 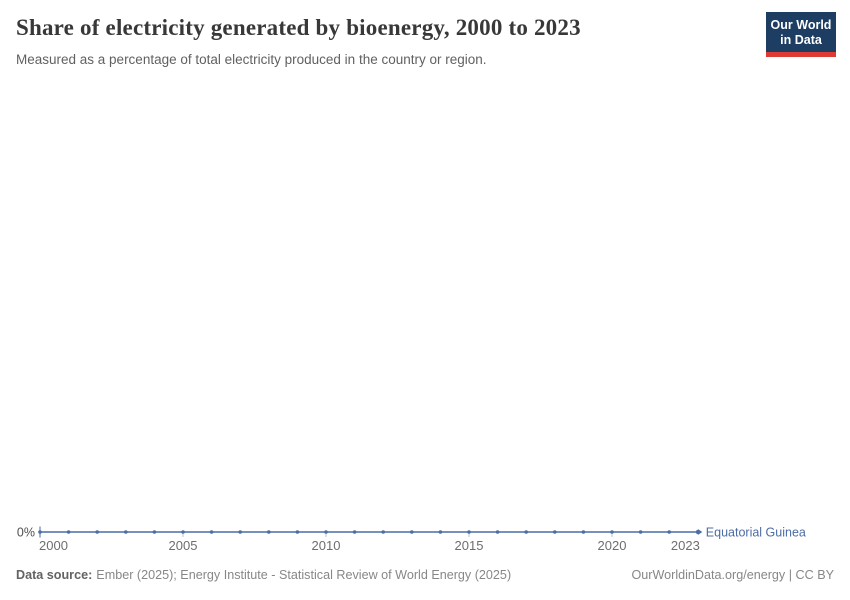 I want to click on owid-logo-line2: in Data, so click(x=801, y=39).